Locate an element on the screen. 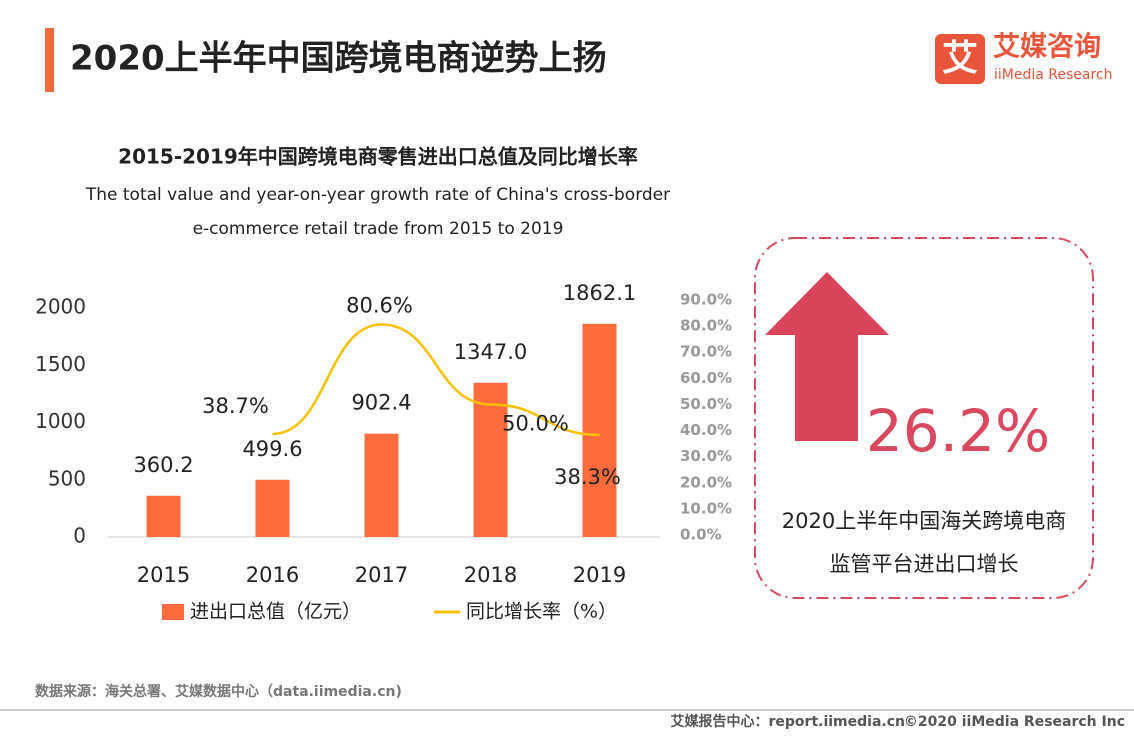 This screenshot has height=737, width=1134. title-accent is located at coordinates (49, 60).